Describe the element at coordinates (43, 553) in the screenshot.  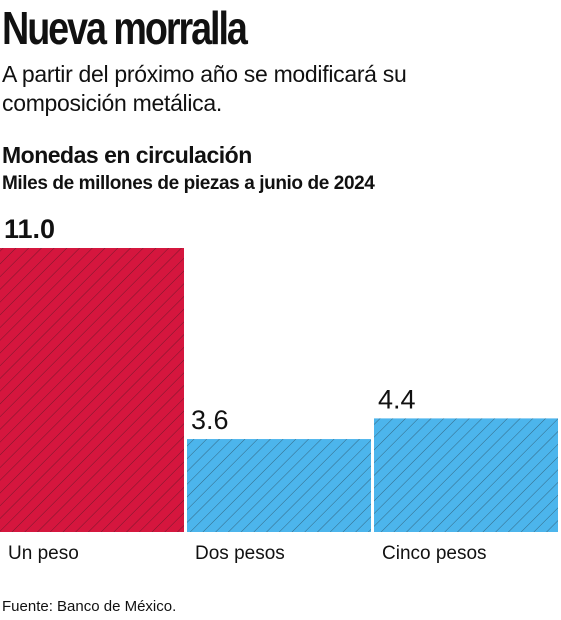
I see `category-label-un-peso: Un peso` at that location.